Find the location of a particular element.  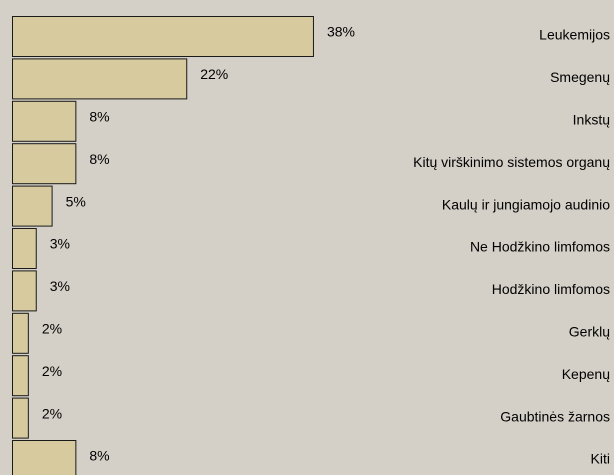

category-label: Smegenų is located at coordinates (580, 77).